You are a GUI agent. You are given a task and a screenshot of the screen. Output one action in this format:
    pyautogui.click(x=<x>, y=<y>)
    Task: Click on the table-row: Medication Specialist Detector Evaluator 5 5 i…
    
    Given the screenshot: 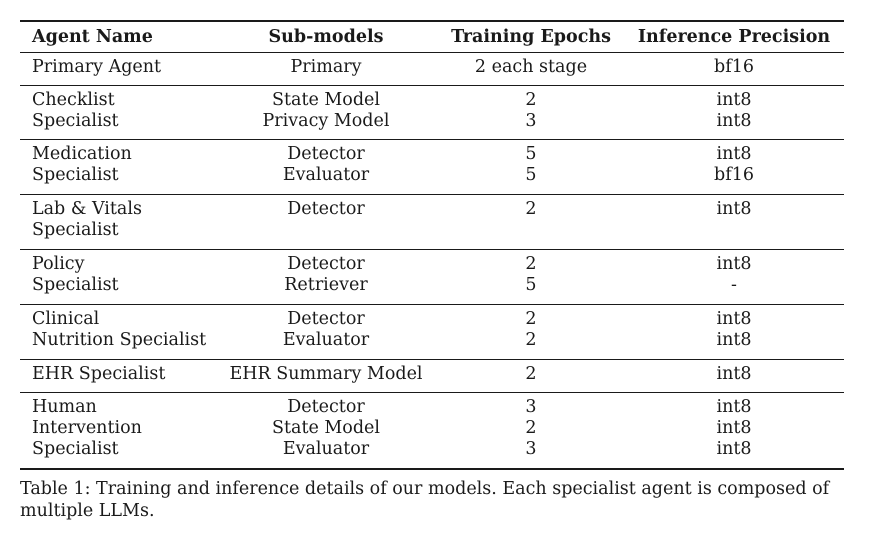 What is the action you would take?
    pyautogui.click(x=432, y=167)
    